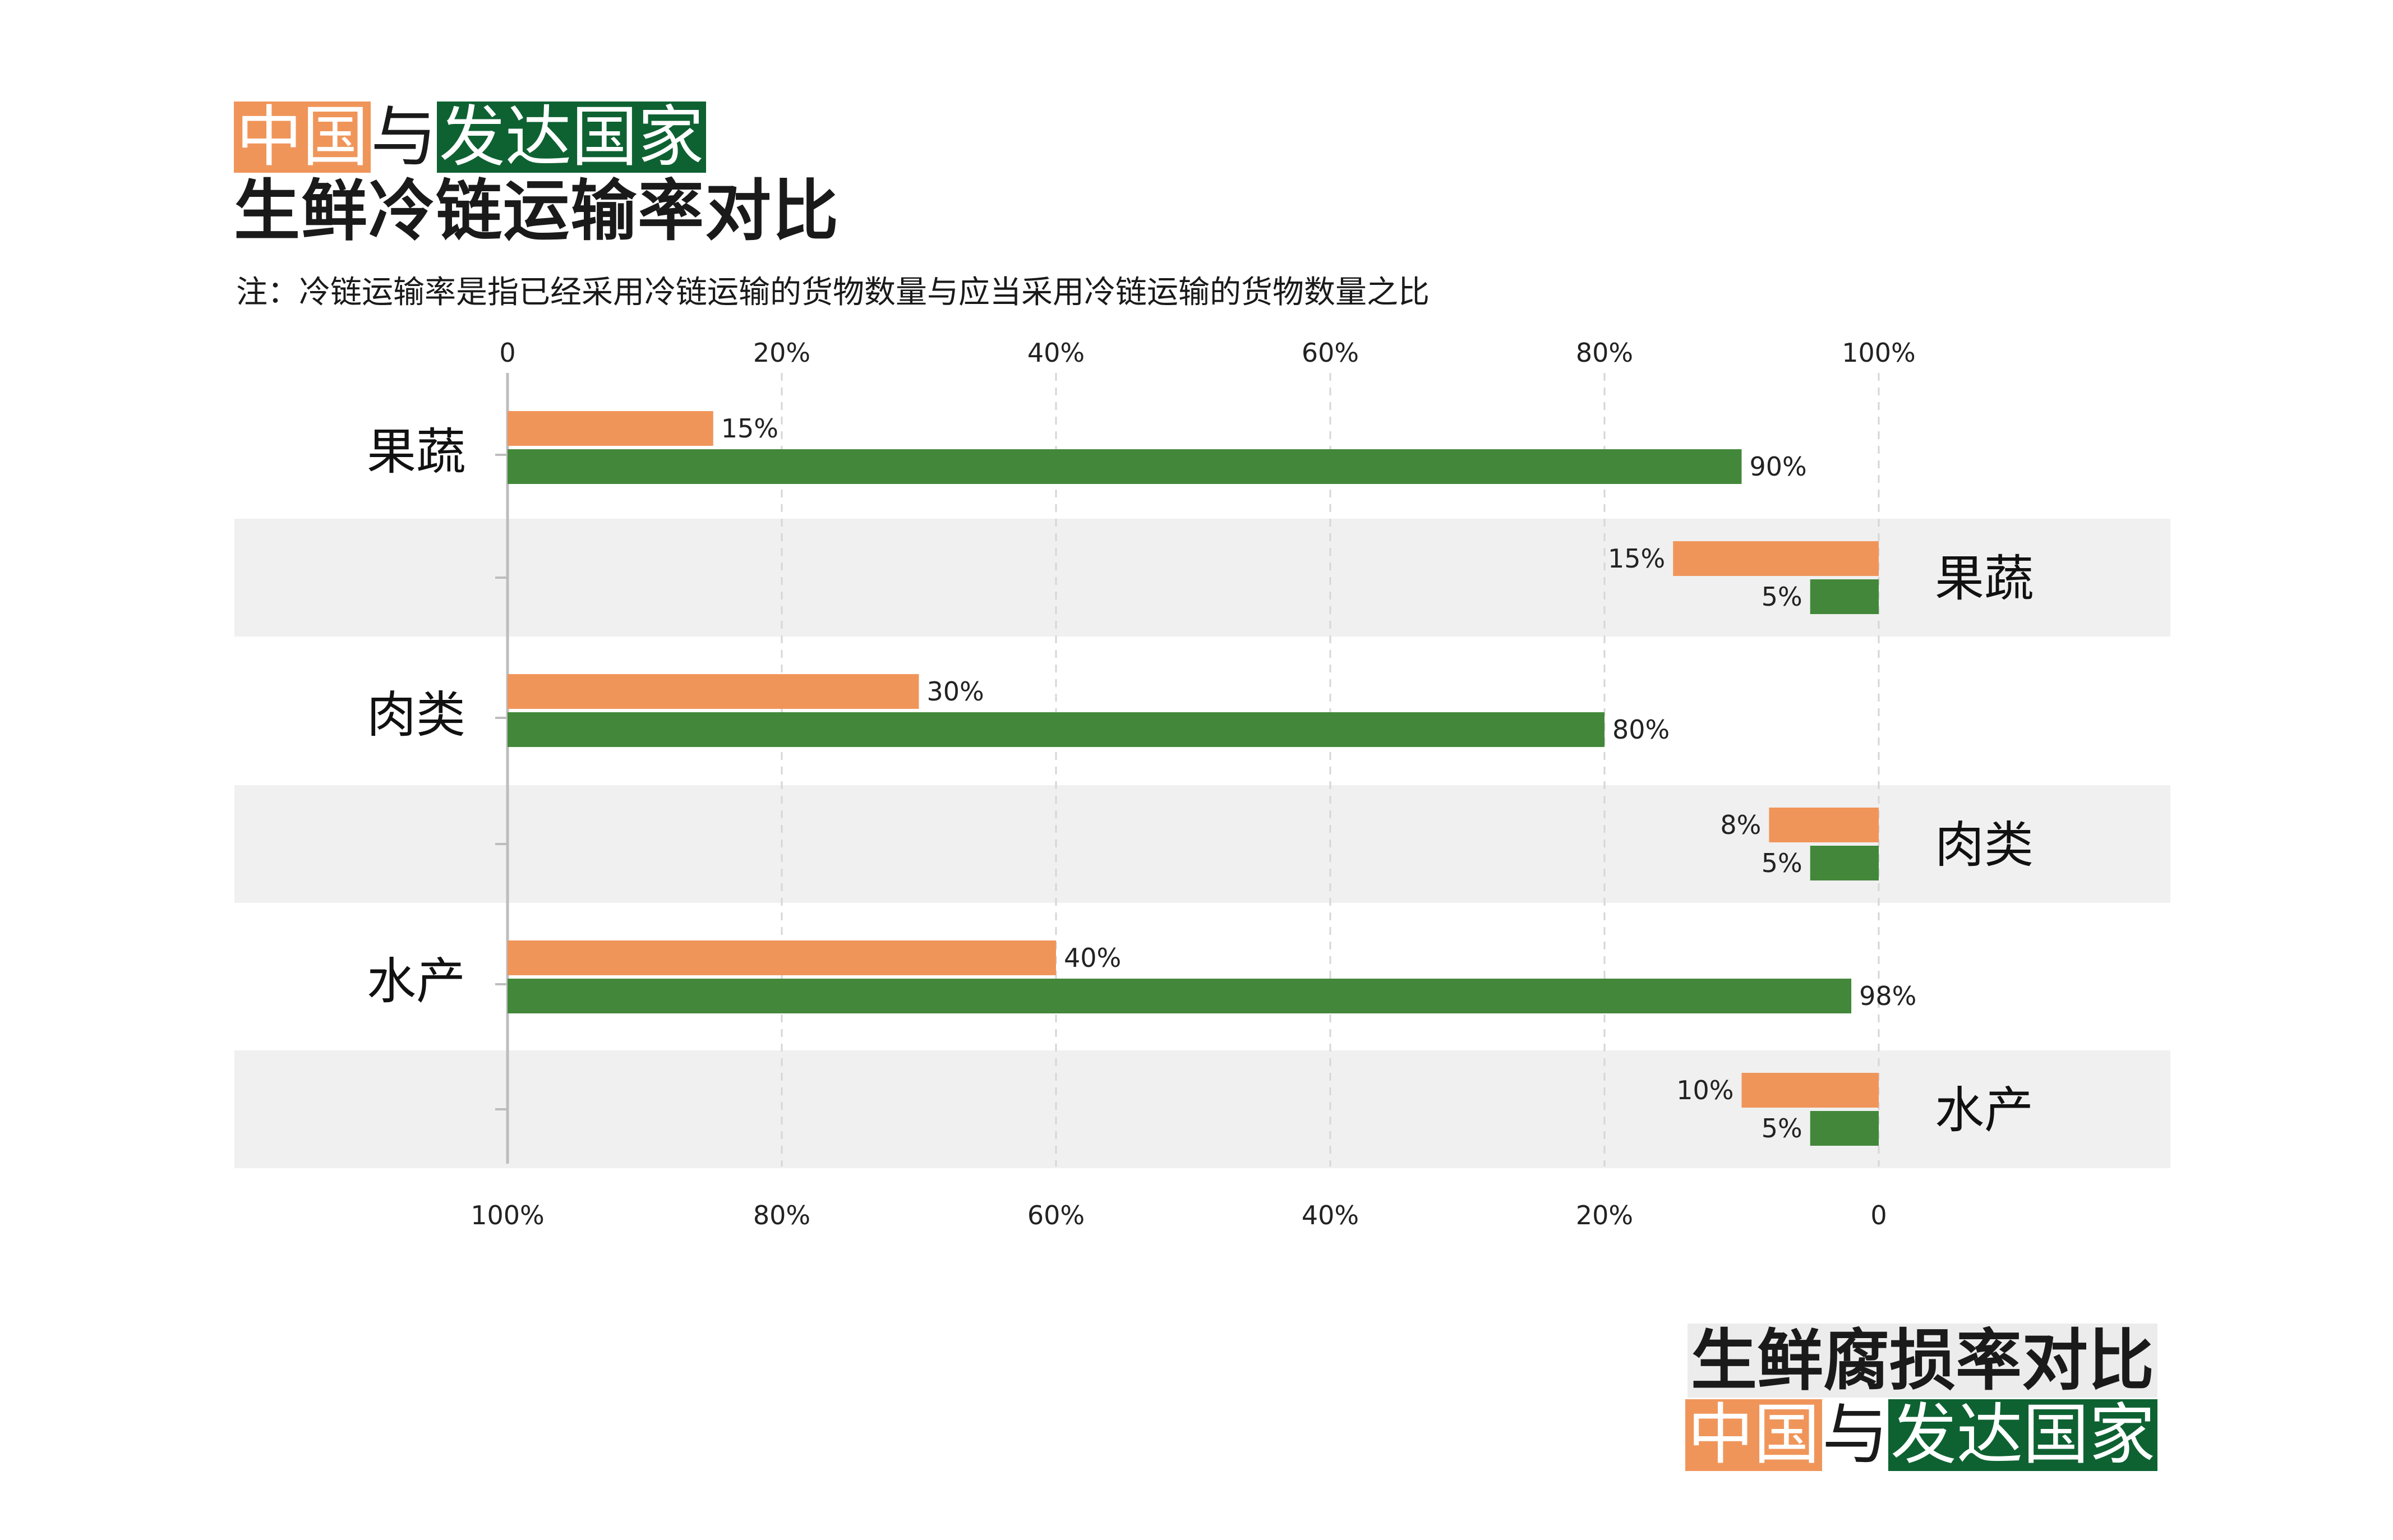 The height and width of the screenshot is (1540, 2393). I want to click on value-label-top: 98%, so click(1887, 996).